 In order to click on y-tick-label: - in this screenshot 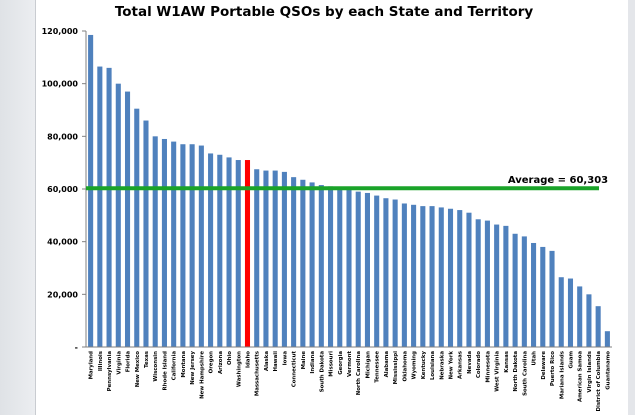, I will do `click(76, 347)`.